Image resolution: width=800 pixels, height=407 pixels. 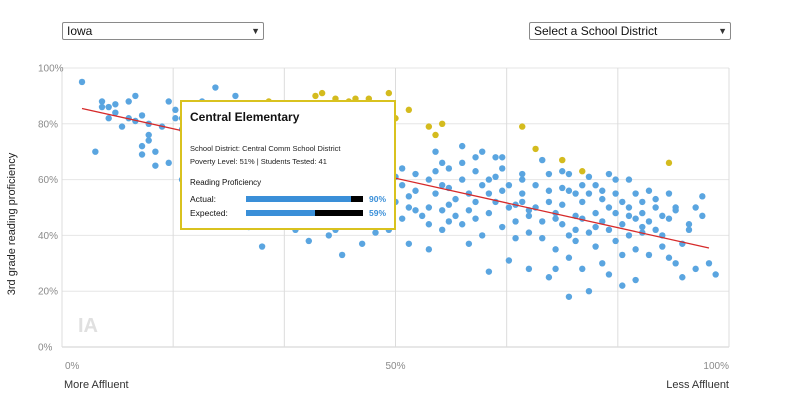 I want to click on state-select: Iowa ▼, so click(x=163, y=31).